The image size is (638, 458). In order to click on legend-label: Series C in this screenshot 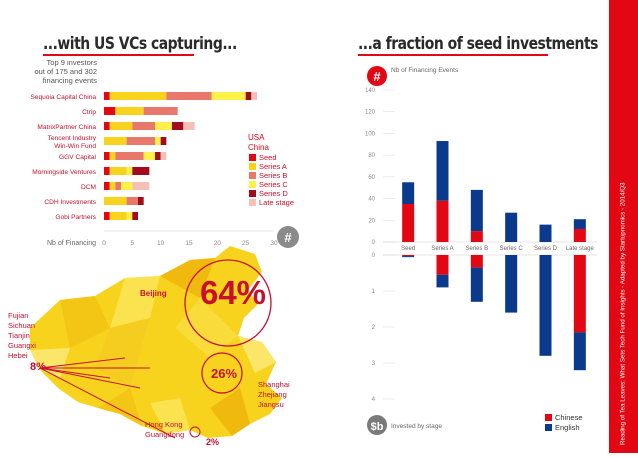, I will do `click(273, 184)`.